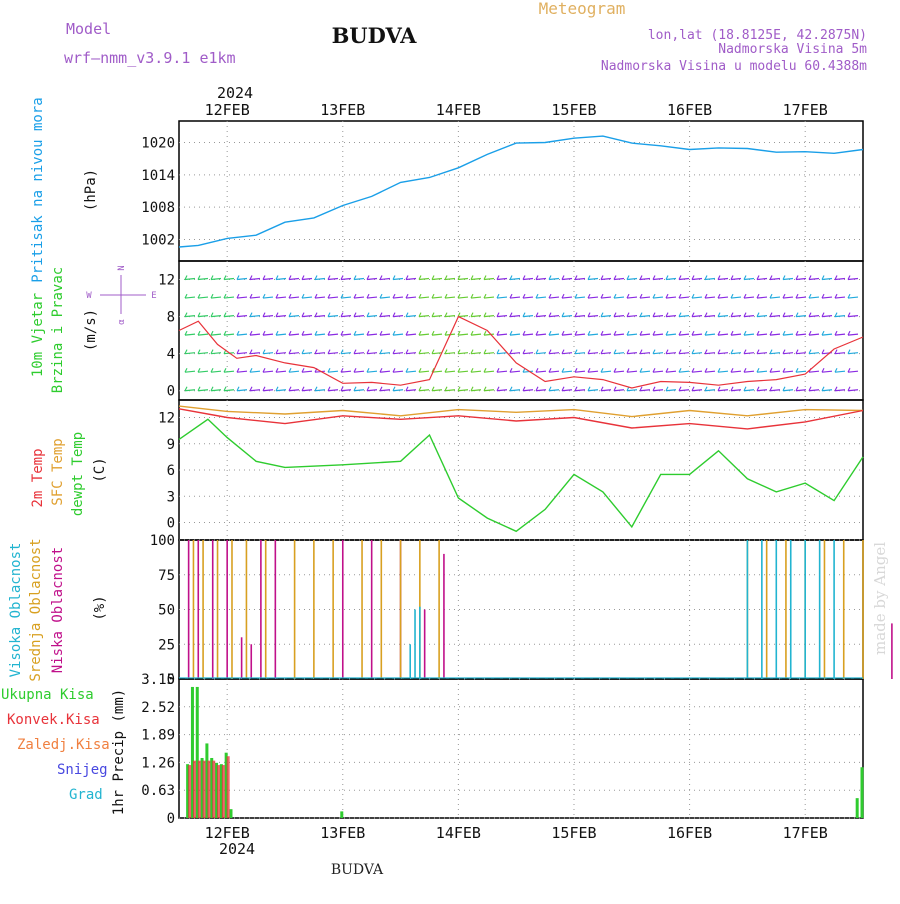 The image size is (900, 904). What do you see at coordinates (158, 176) in the screenshot?
I see `y-tick-label: 1014` at bounding box center [158, 176].